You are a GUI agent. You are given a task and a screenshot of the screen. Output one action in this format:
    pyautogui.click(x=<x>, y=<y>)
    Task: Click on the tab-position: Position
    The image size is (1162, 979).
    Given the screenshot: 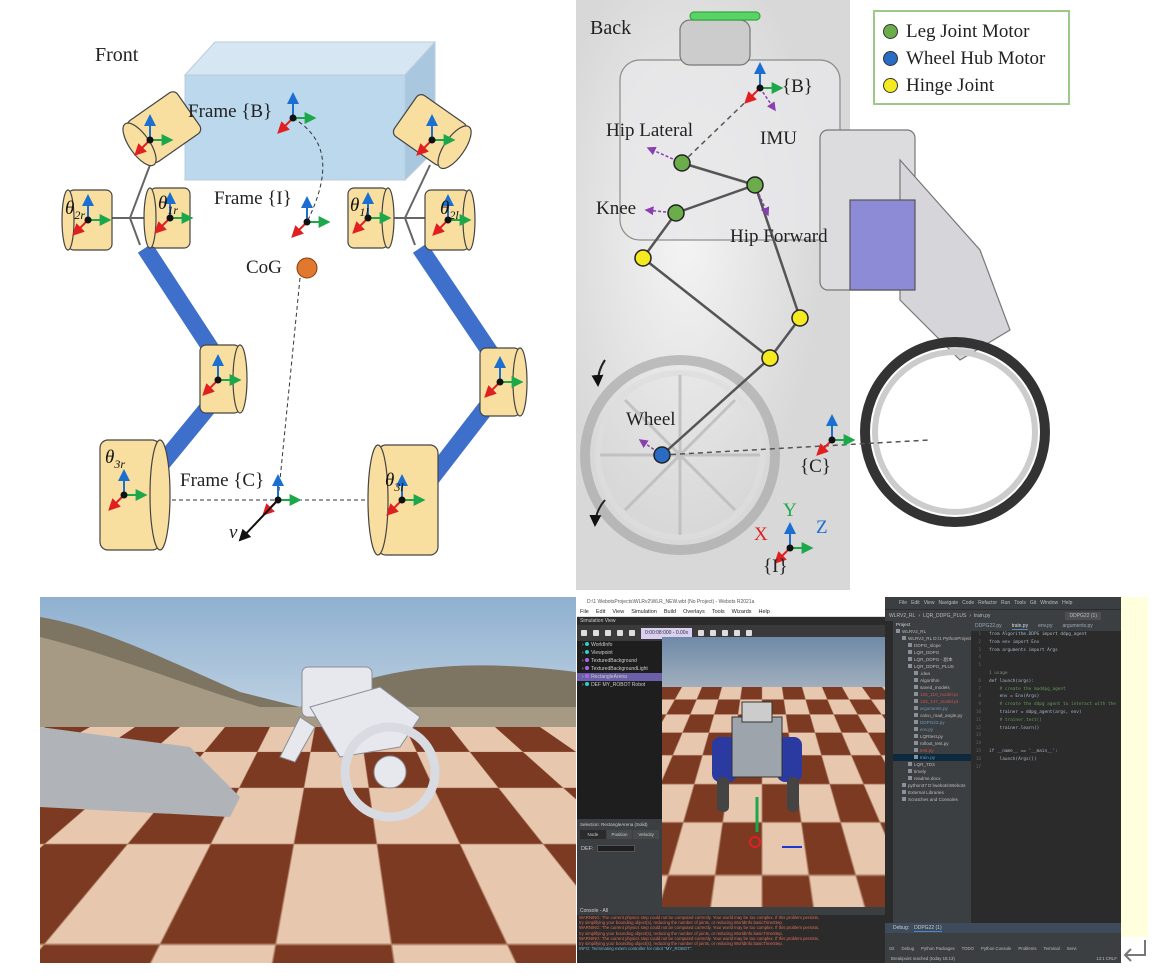 What is the action you would take?
    pyautogui.click(x=619, y=834)
    